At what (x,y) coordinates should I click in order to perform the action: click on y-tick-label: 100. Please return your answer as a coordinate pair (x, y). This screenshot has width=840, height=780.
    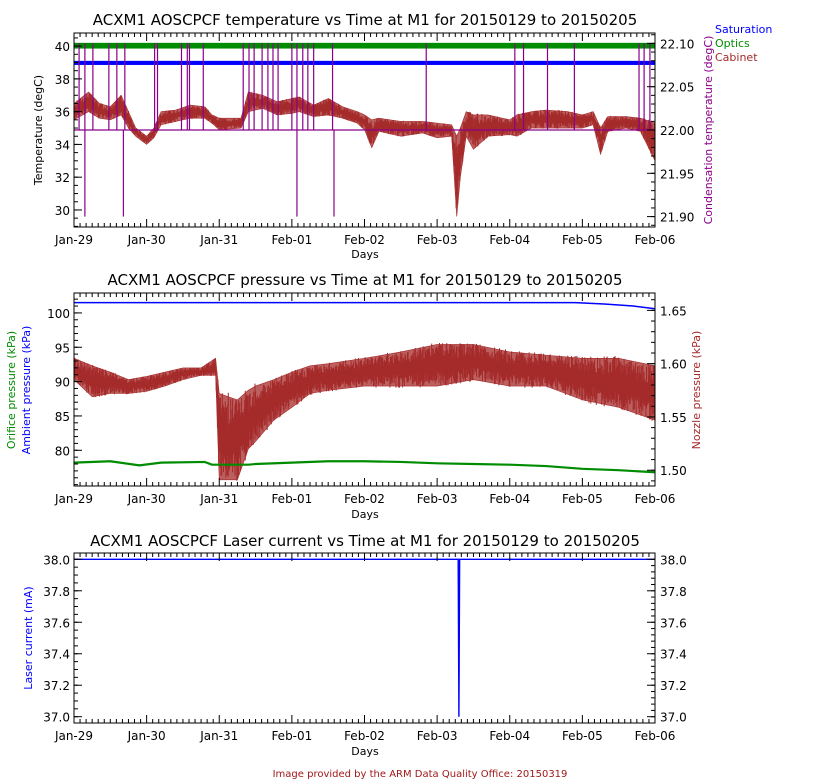
    Looking at the image, I should click on (58, 314).